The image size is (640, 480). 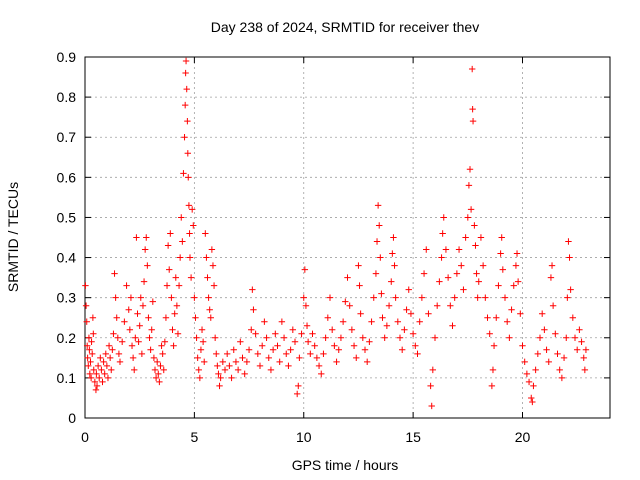 I want to click on y-tick-label: 0.8, so click(x=67, y=97).